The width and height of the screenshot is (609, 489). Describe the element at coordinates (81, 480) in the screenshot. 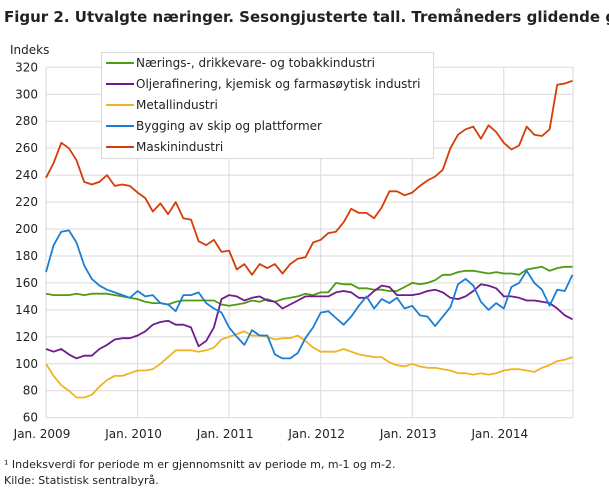

I see `source-note: Kilde: Statistisk sentralbyrå.` at that location.